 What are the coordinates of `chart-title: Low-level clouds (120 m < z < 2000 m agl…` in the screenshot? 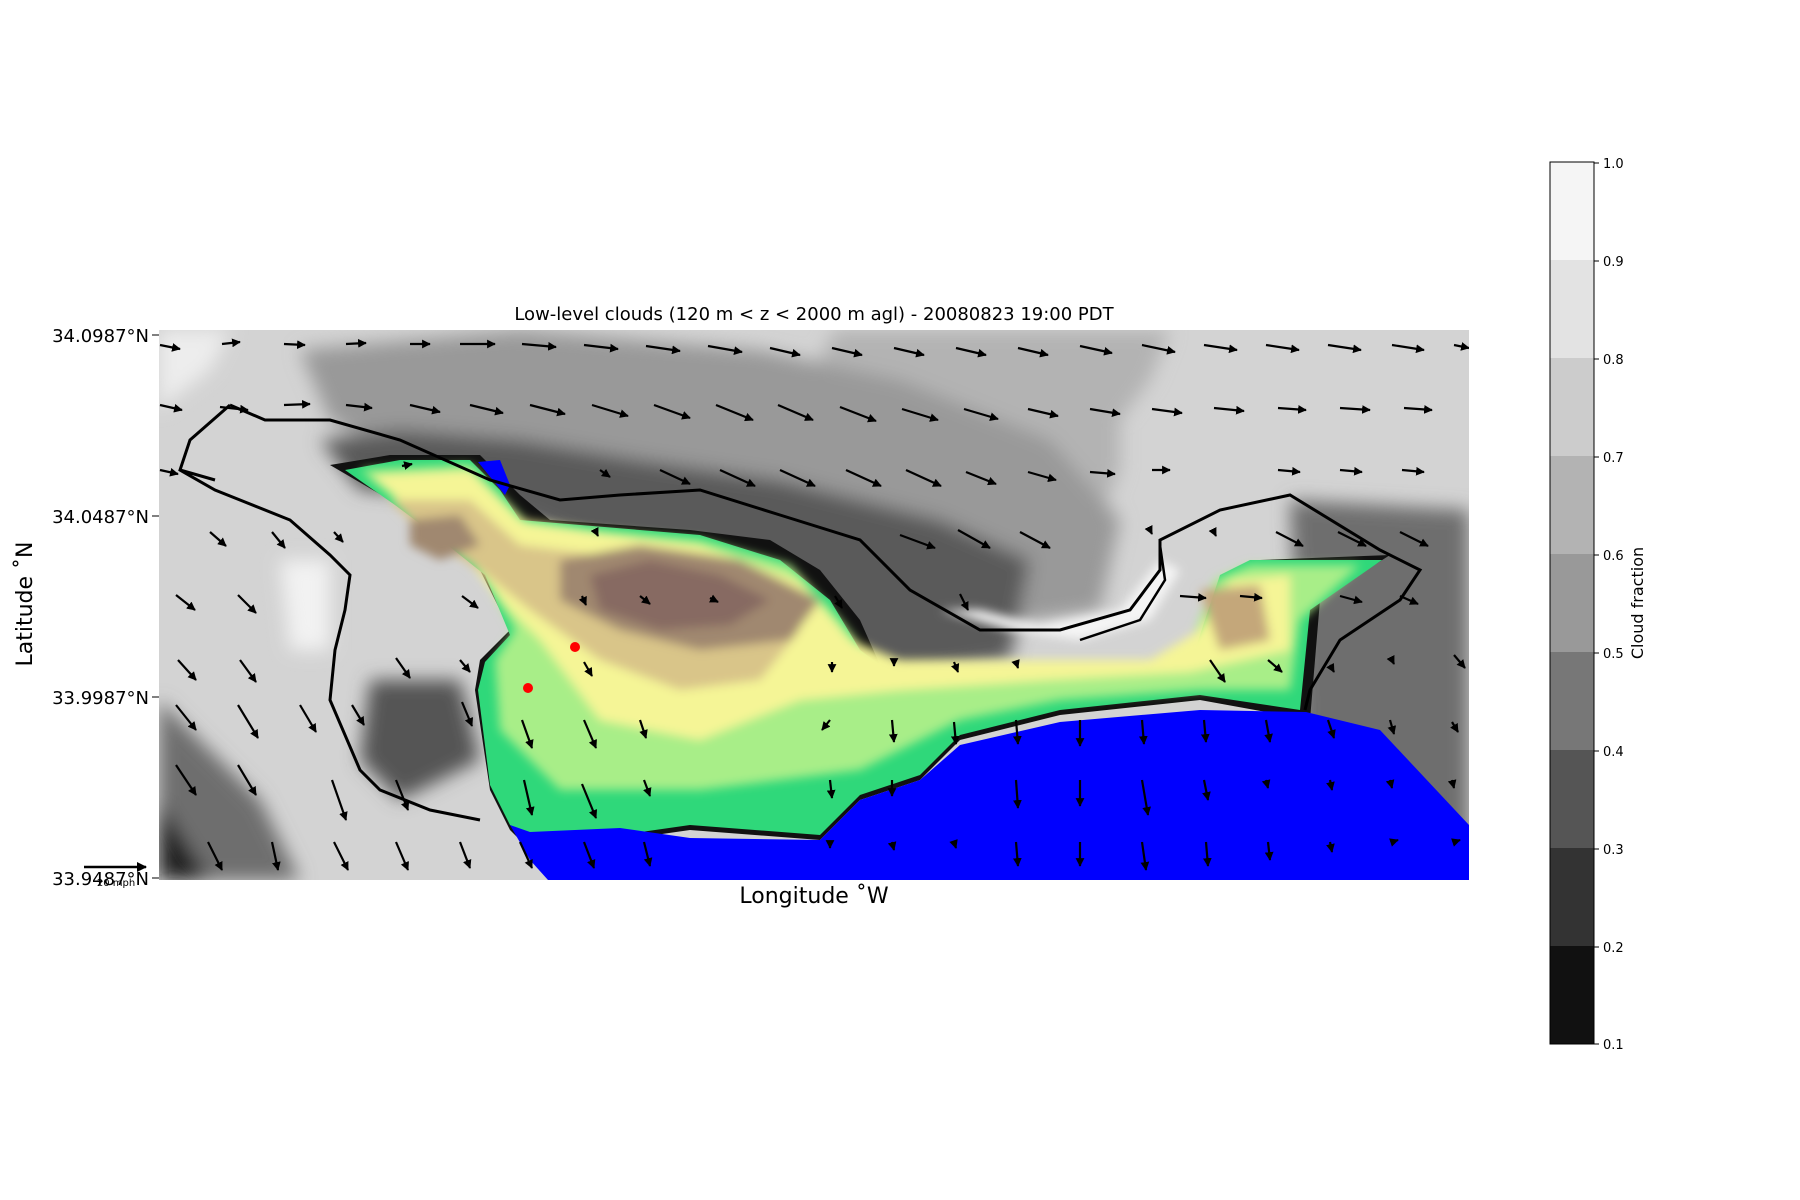 It's located at (814, 314).